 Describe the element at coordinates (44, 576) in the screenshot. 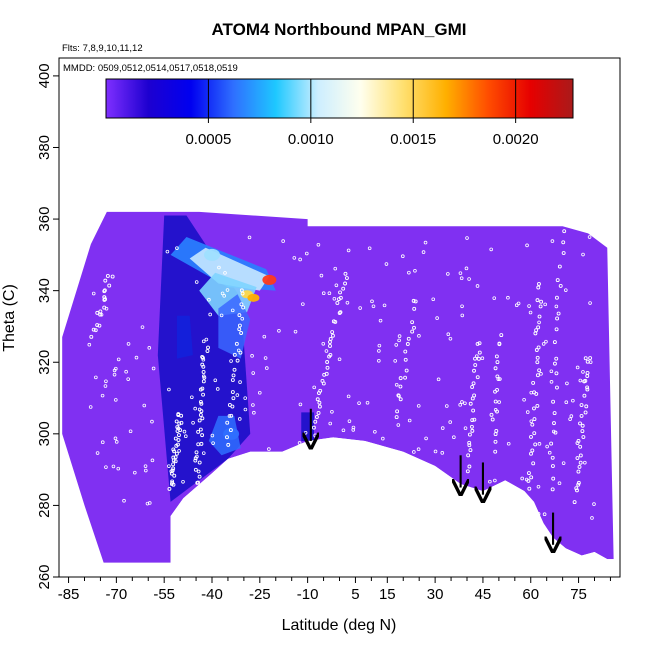

I see `y-tick-label-1: 260` at that location.